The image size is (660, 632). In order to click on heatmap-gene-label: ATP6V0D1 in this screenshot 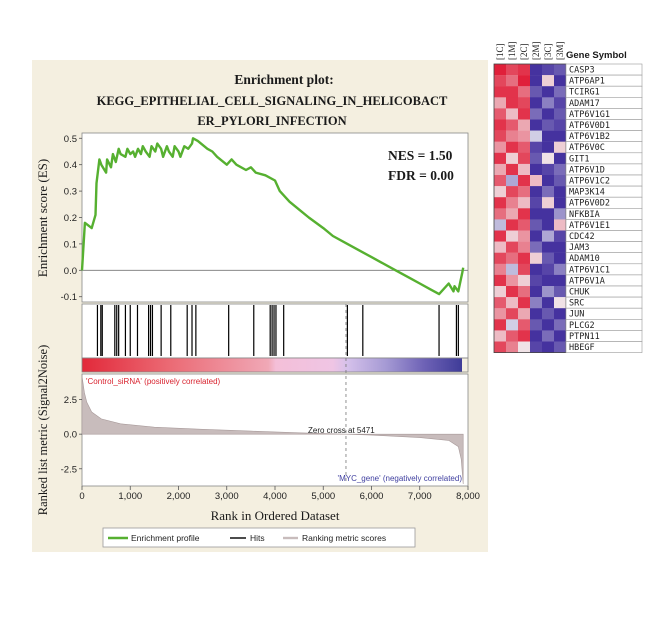, I will do `click(589, 126)`.